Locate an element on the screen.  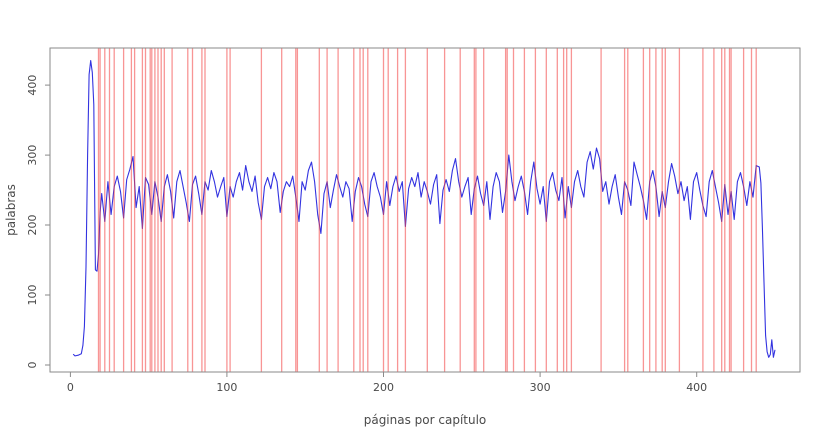
y-tick-label: 0 is located at coordinates (32, 365).